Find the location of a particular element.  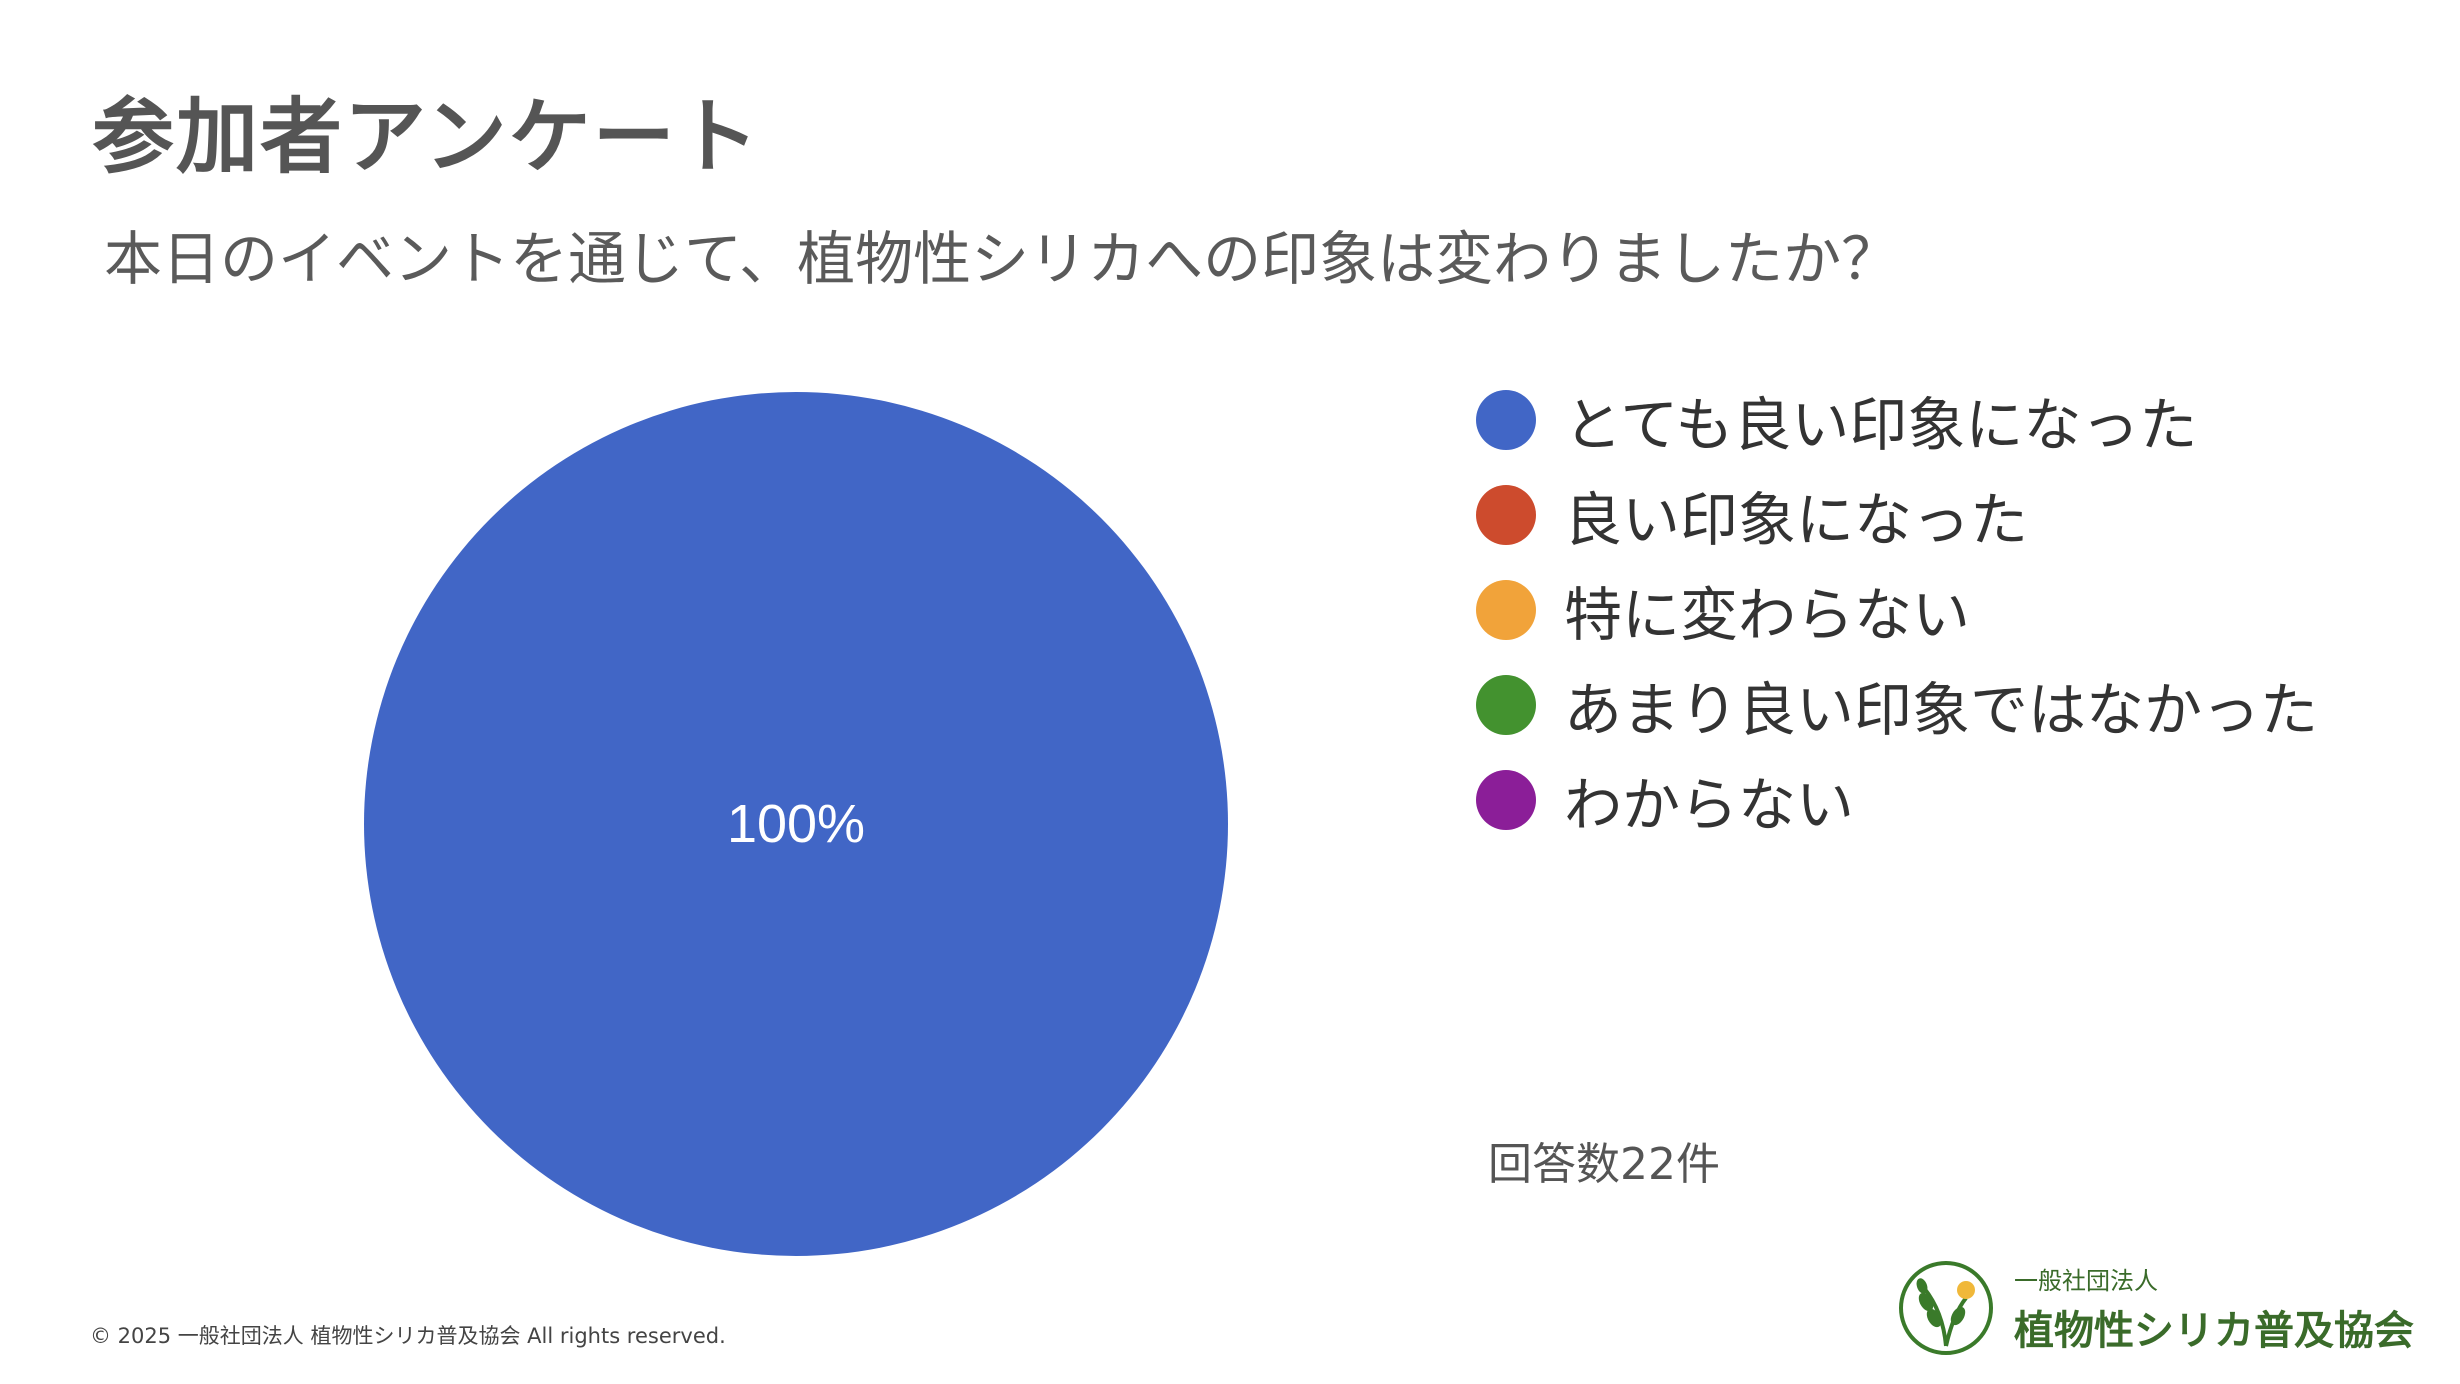

pie-slice-label: 100% is located at coordinates (796, 824).